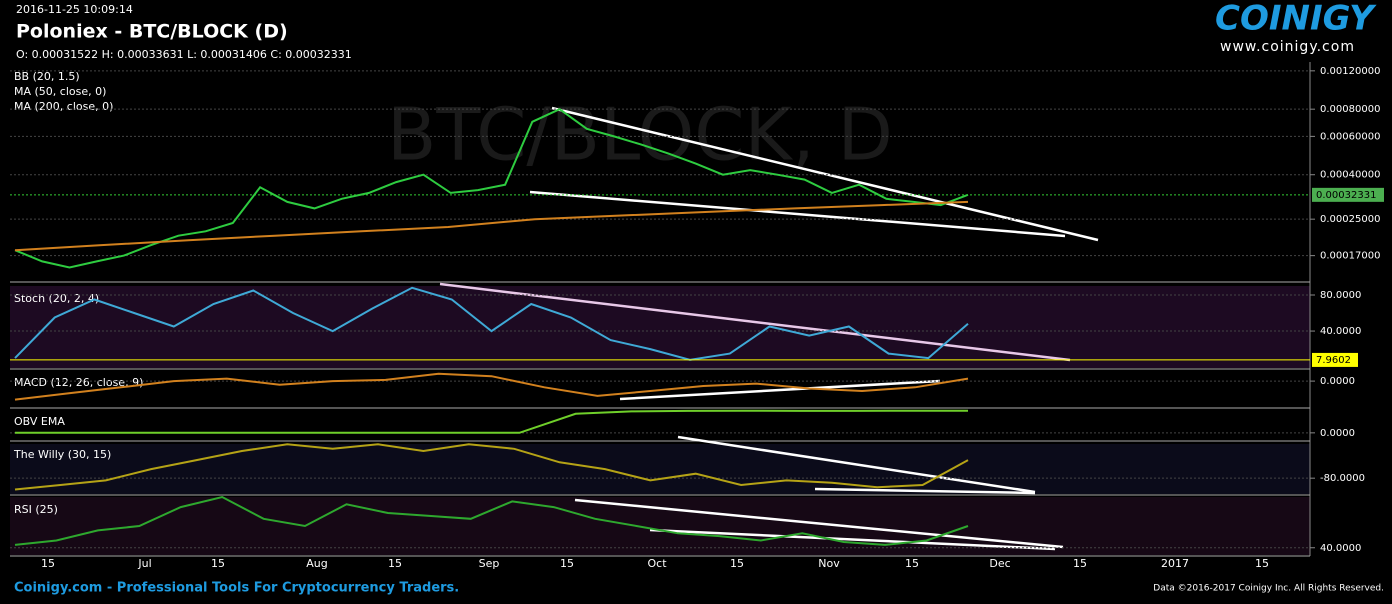 The width and height of the screenshot is (1392, 604). Describe the element at coordinates (640, 135) in the screenshot. I see `watermark: BTC/BLOCK, D` at that location.